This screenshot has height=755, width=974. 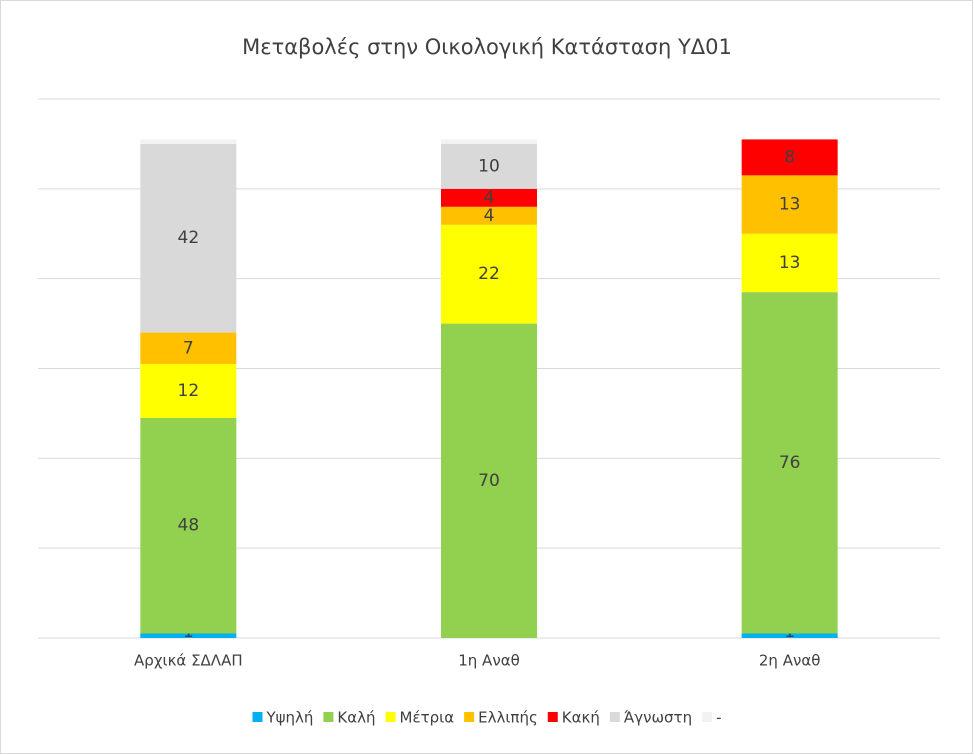 What do you see at coordinates (790, 661) in the screenshot?
I see `x-tick-label: 2η Αναθ` at bounding box center [790, 661].